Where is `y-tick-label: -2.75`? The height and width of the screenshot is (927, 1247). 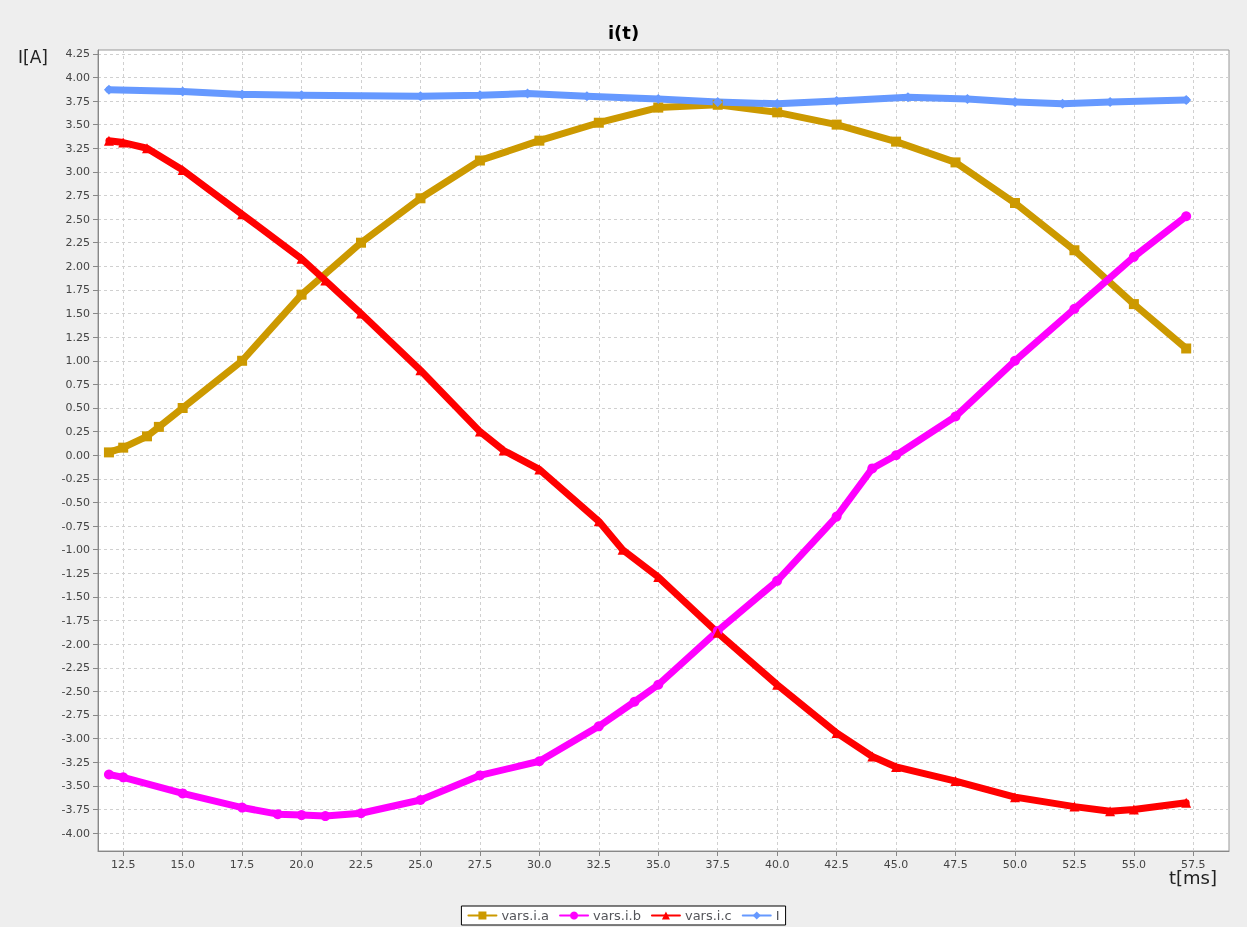 y-tick-label: -2.75 is located at coordinates (75, 715).